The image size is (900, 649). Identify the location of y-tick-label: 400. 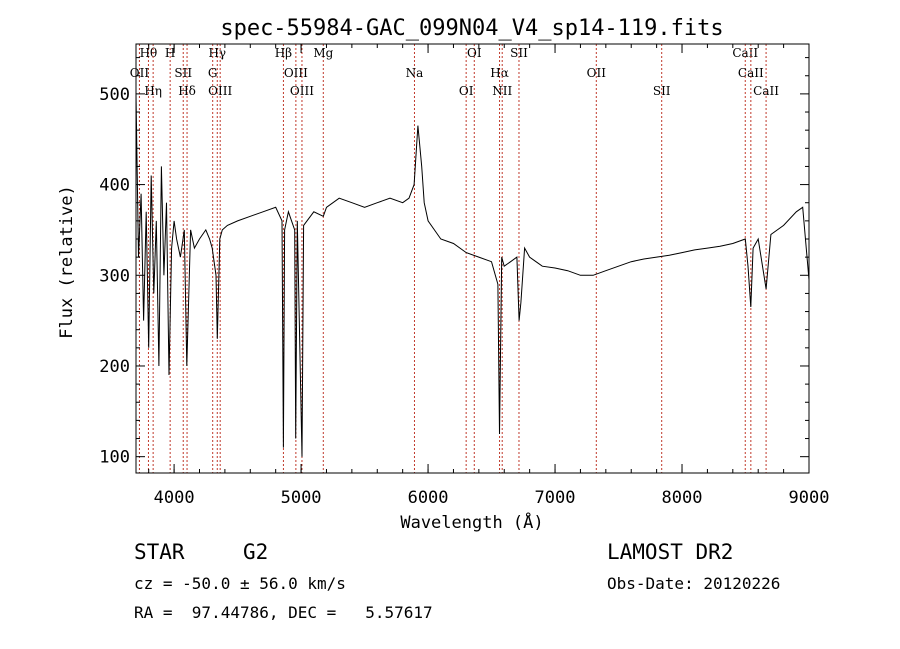
(114, 186).